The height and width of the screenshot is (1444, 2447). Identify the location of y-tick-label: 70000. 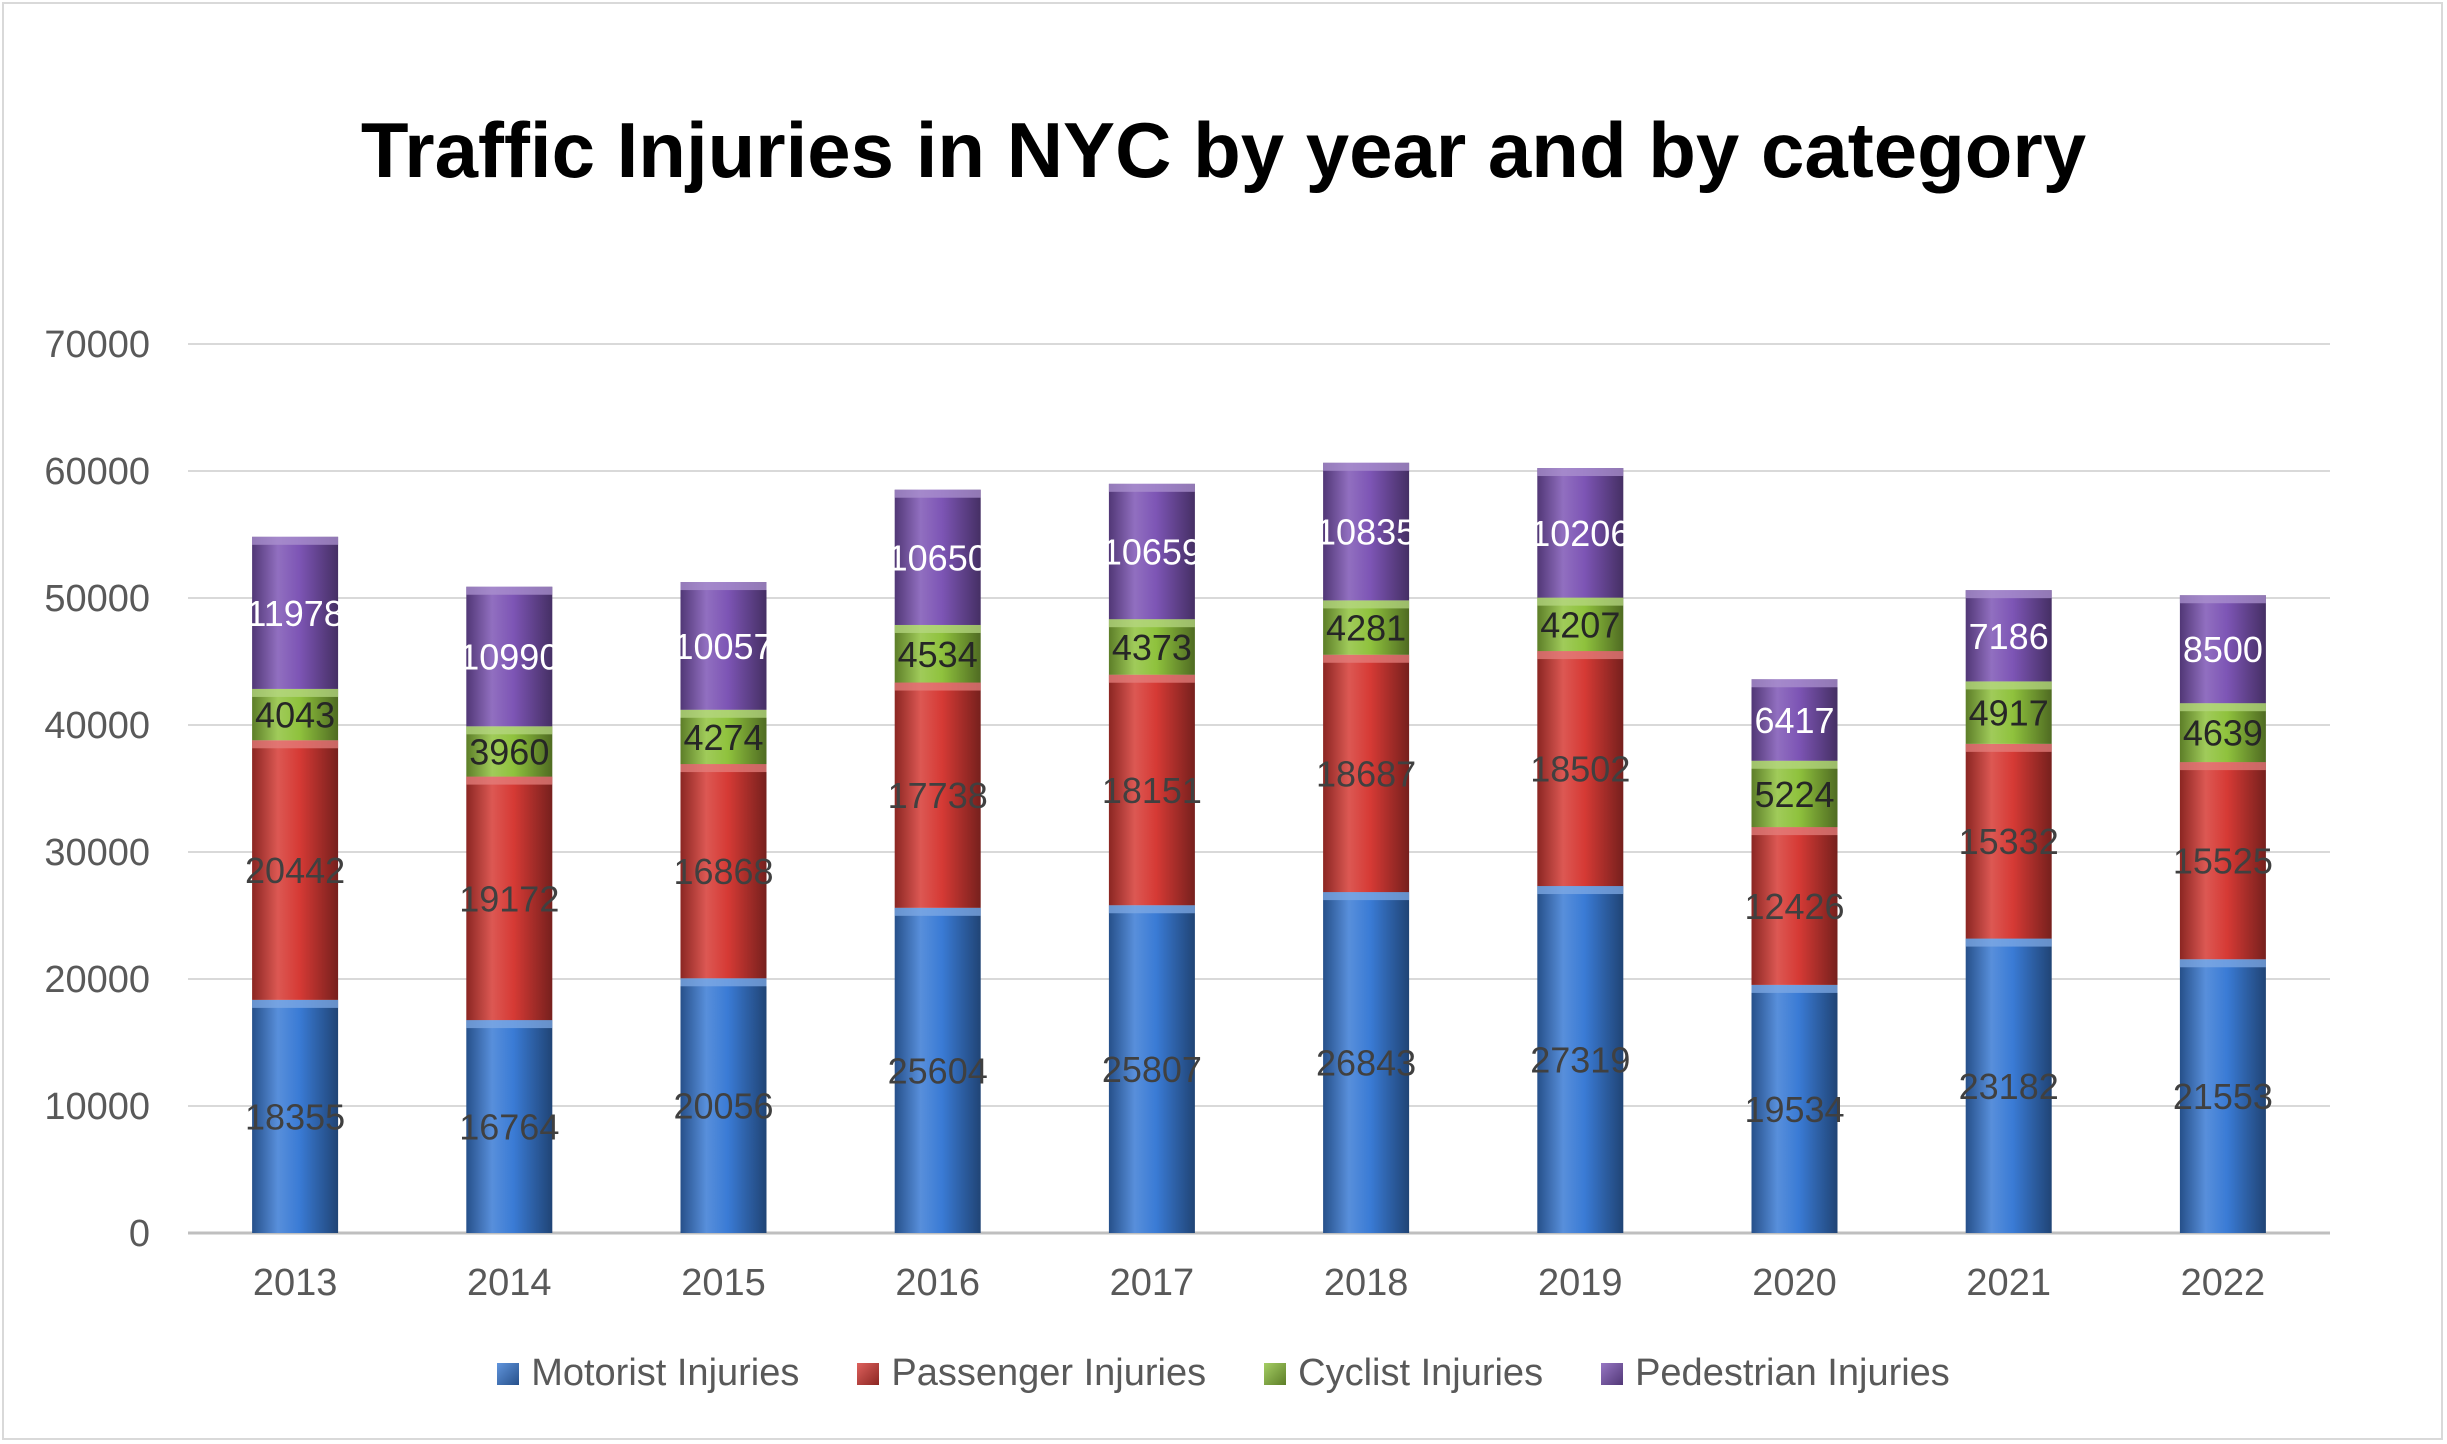
(97, 345).